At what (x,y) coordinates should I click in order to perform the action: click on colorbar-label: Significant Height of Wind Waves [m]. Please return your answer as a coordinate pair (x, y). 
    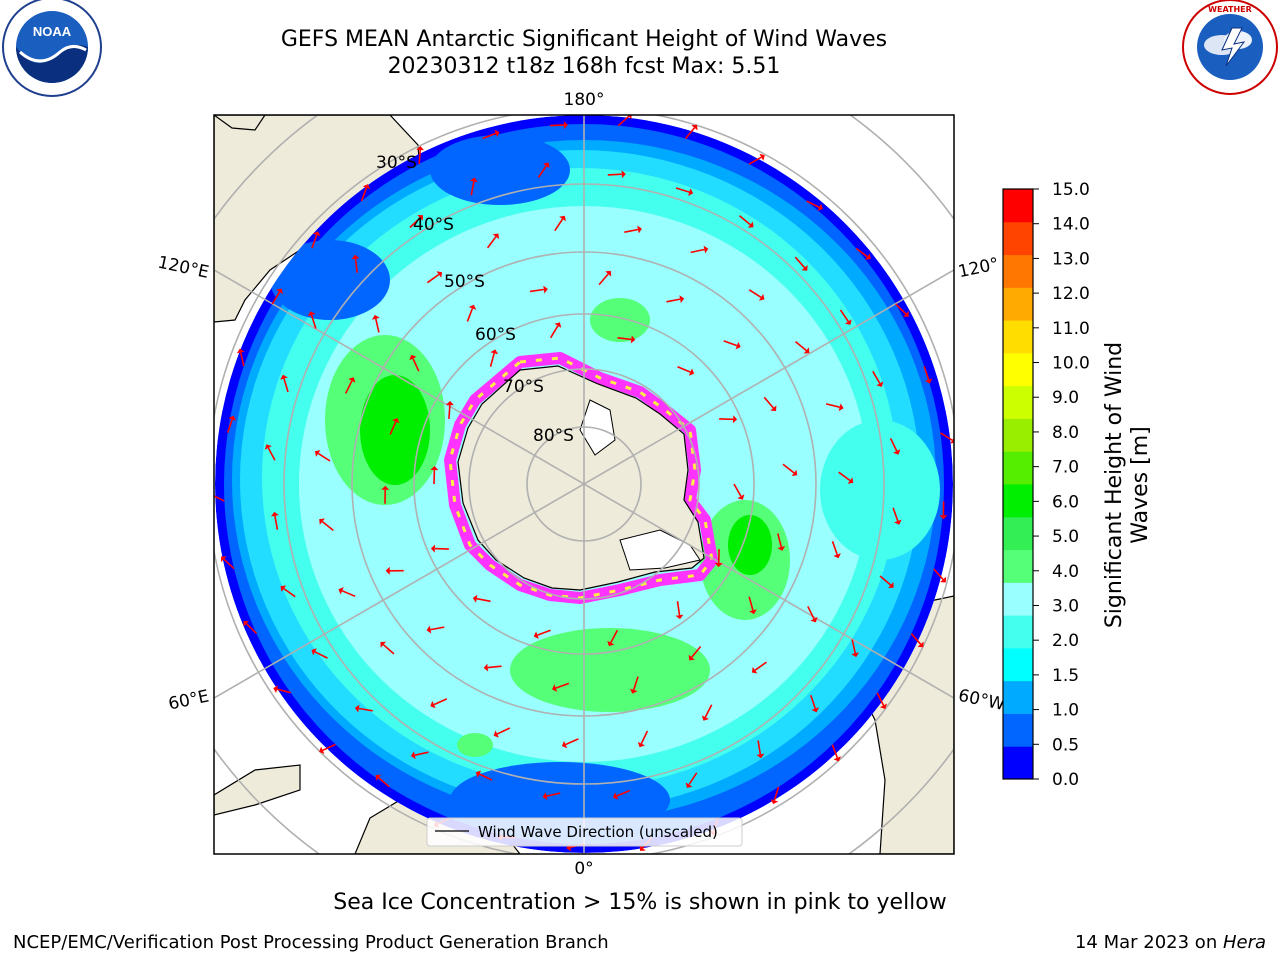
    Looking at the image, I should click on (1128, 485).